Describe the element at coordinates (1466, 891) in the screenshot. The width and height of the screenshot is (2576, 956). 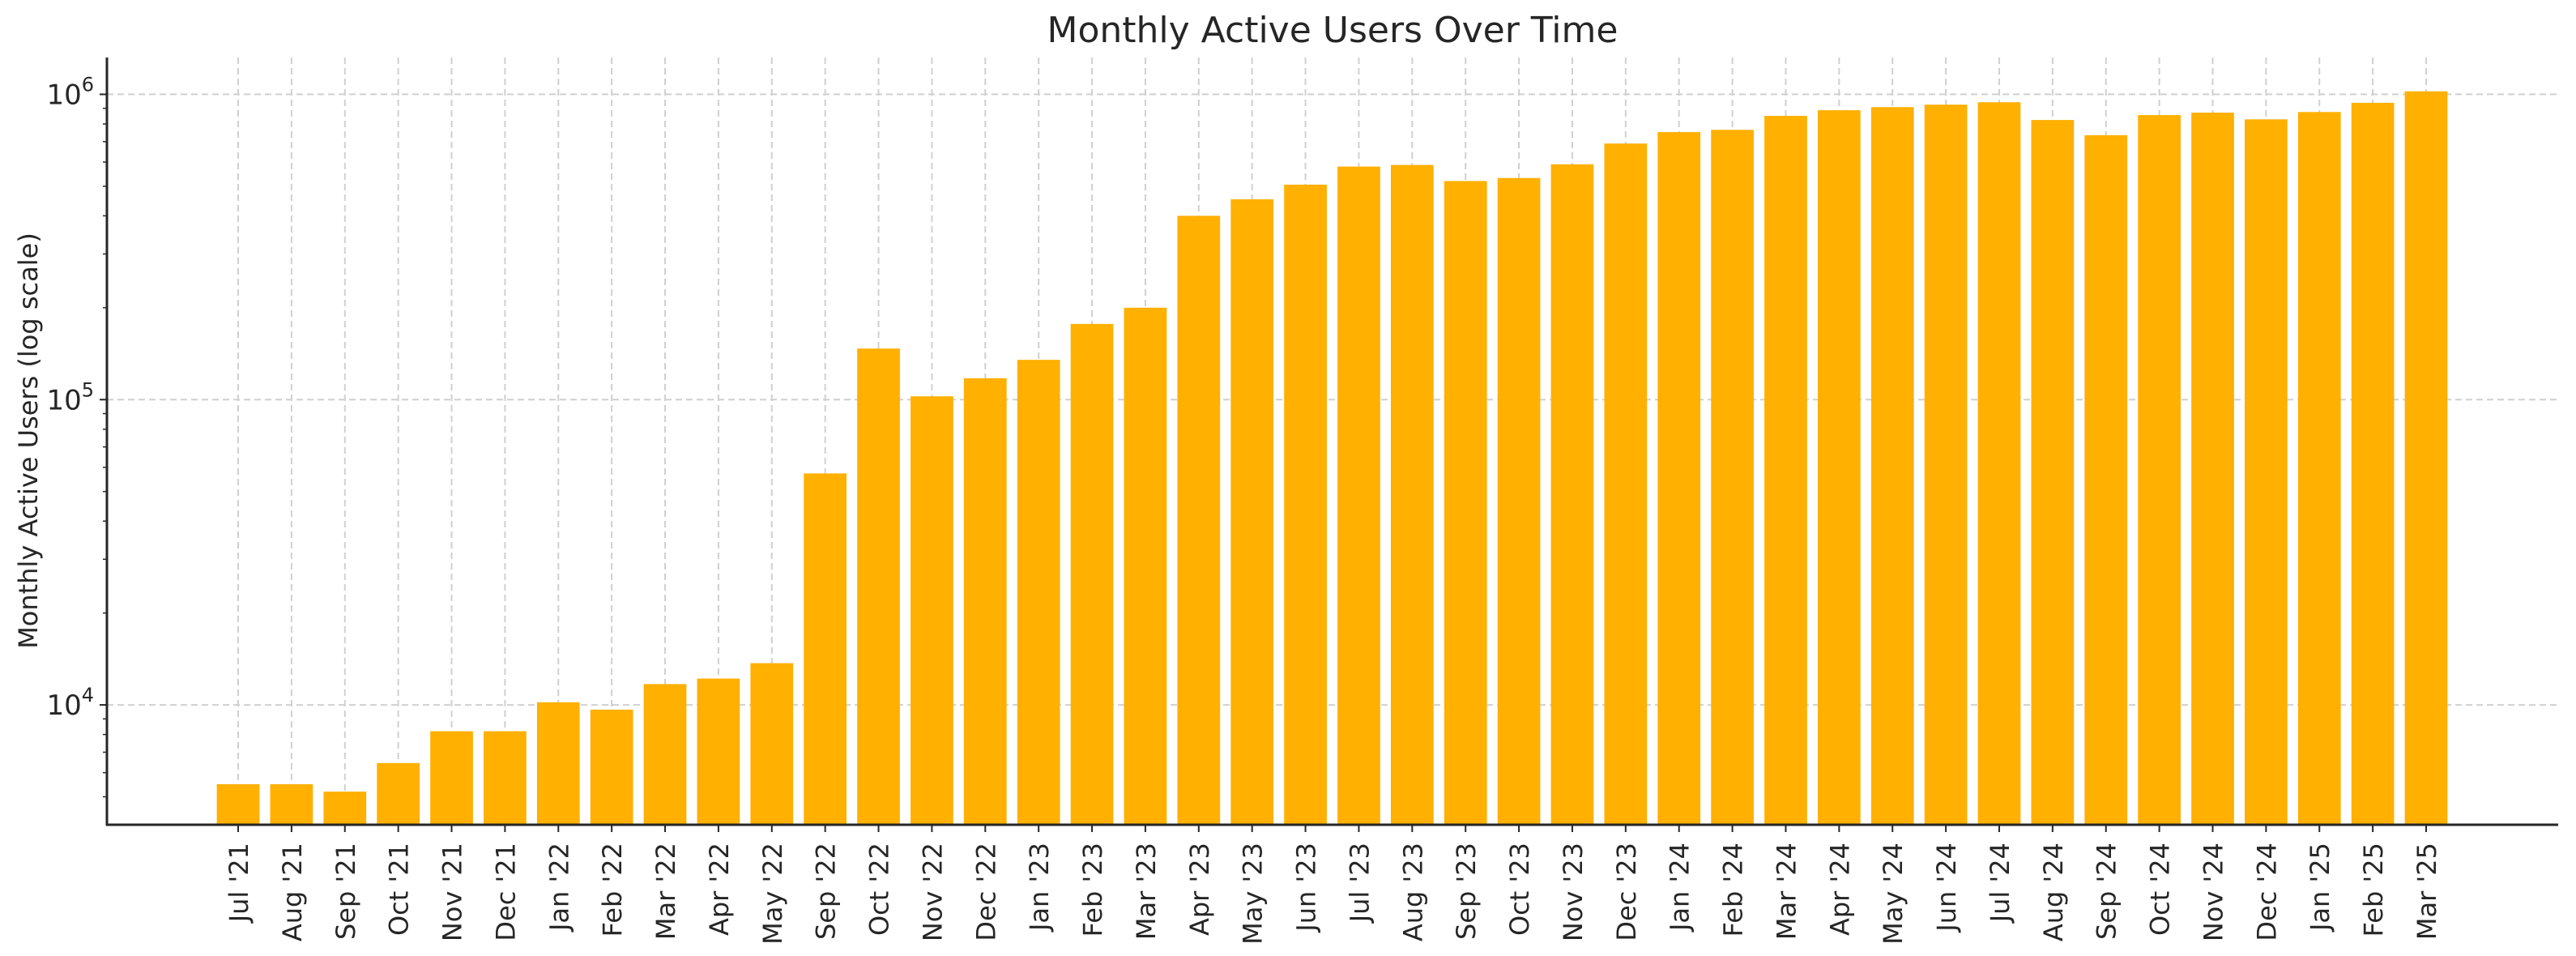
I see `x-tick-label: Sep '23` at that location.